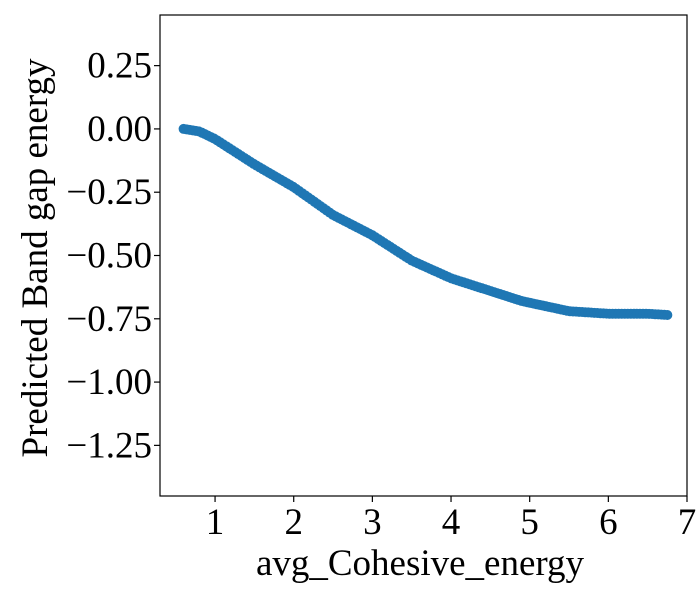  I want to click on y-axis-ticks: 0.25 0.00 −0.25 −0.50 −0.75 −1.00 −1.25, so click(113, 256).